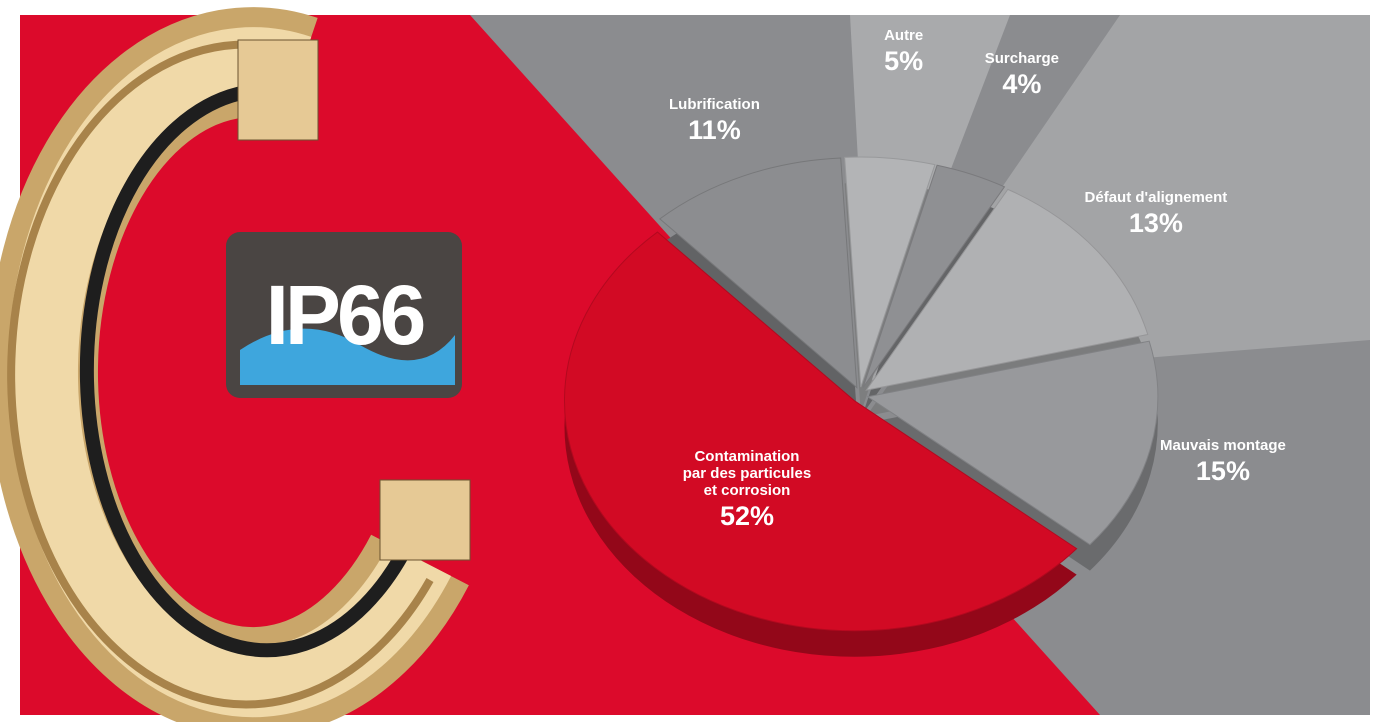 This screenshot has width=1380, height=722. I want to click on value-label: 13%, so click(1155, 223).